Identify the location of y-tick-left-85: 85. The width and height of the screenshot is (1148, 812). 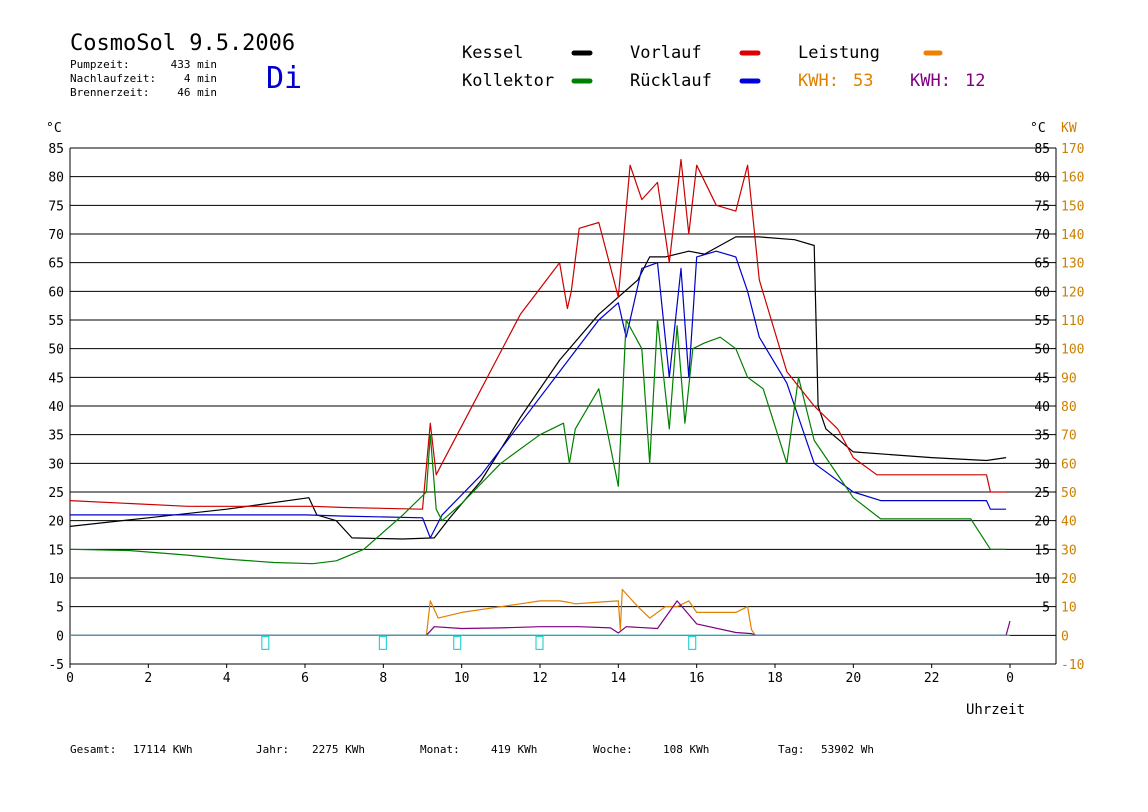
(56, 149).